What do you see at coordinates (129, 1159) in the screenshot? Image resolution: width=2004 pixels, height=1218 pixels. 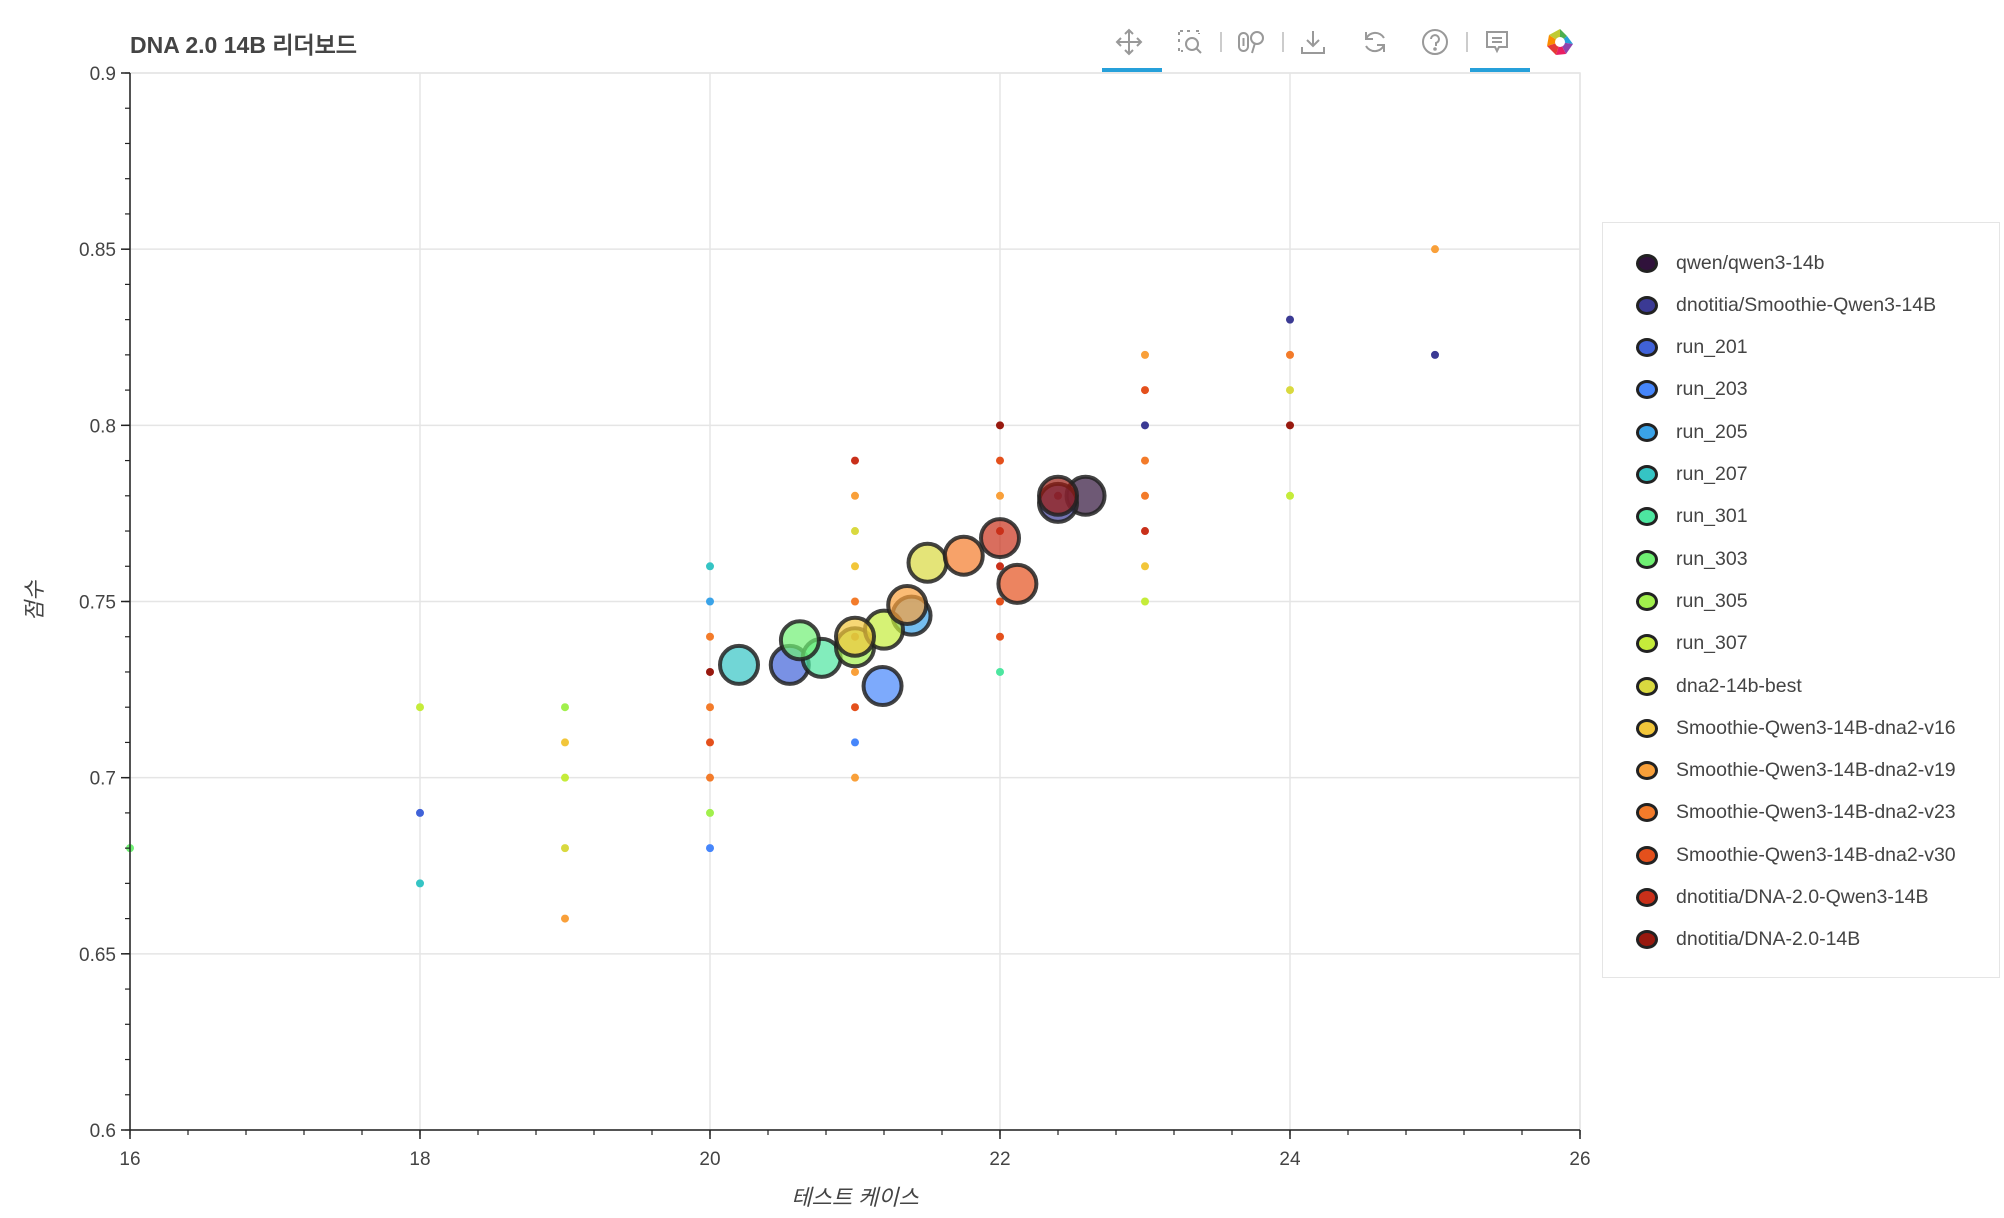 I see `x-tick-label: 16` at bounding box center [129, 1159].